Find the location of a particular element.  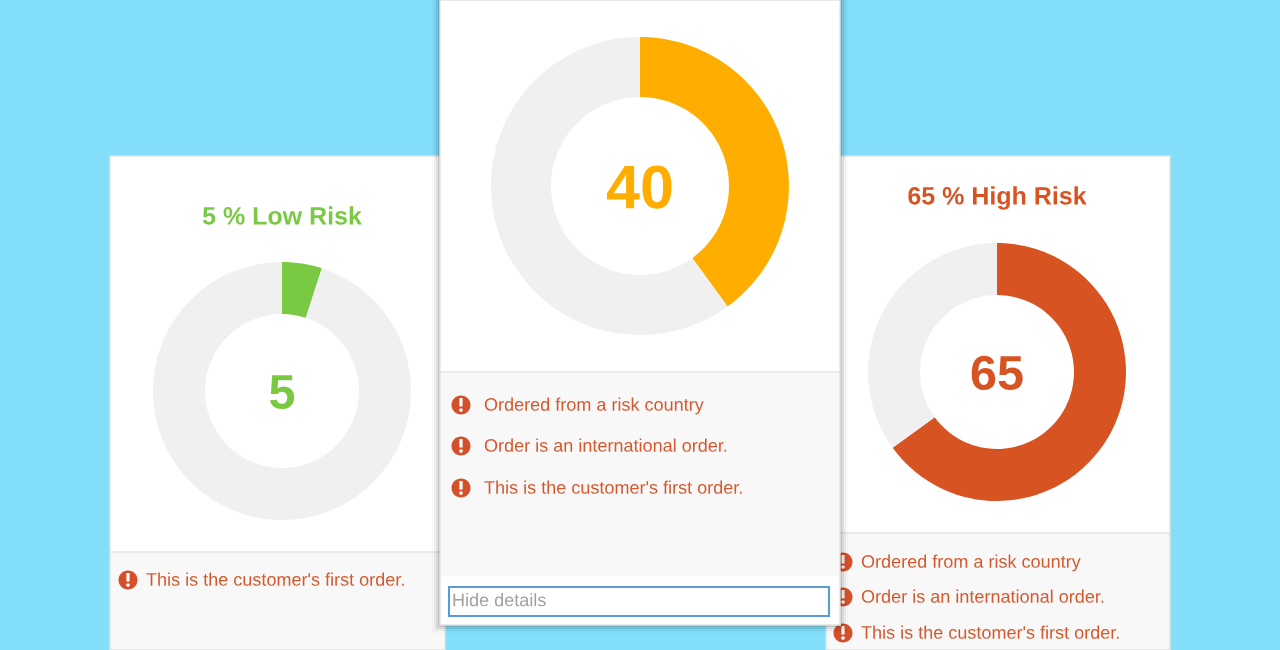

text: 40 is located at coordinates (639, 187).